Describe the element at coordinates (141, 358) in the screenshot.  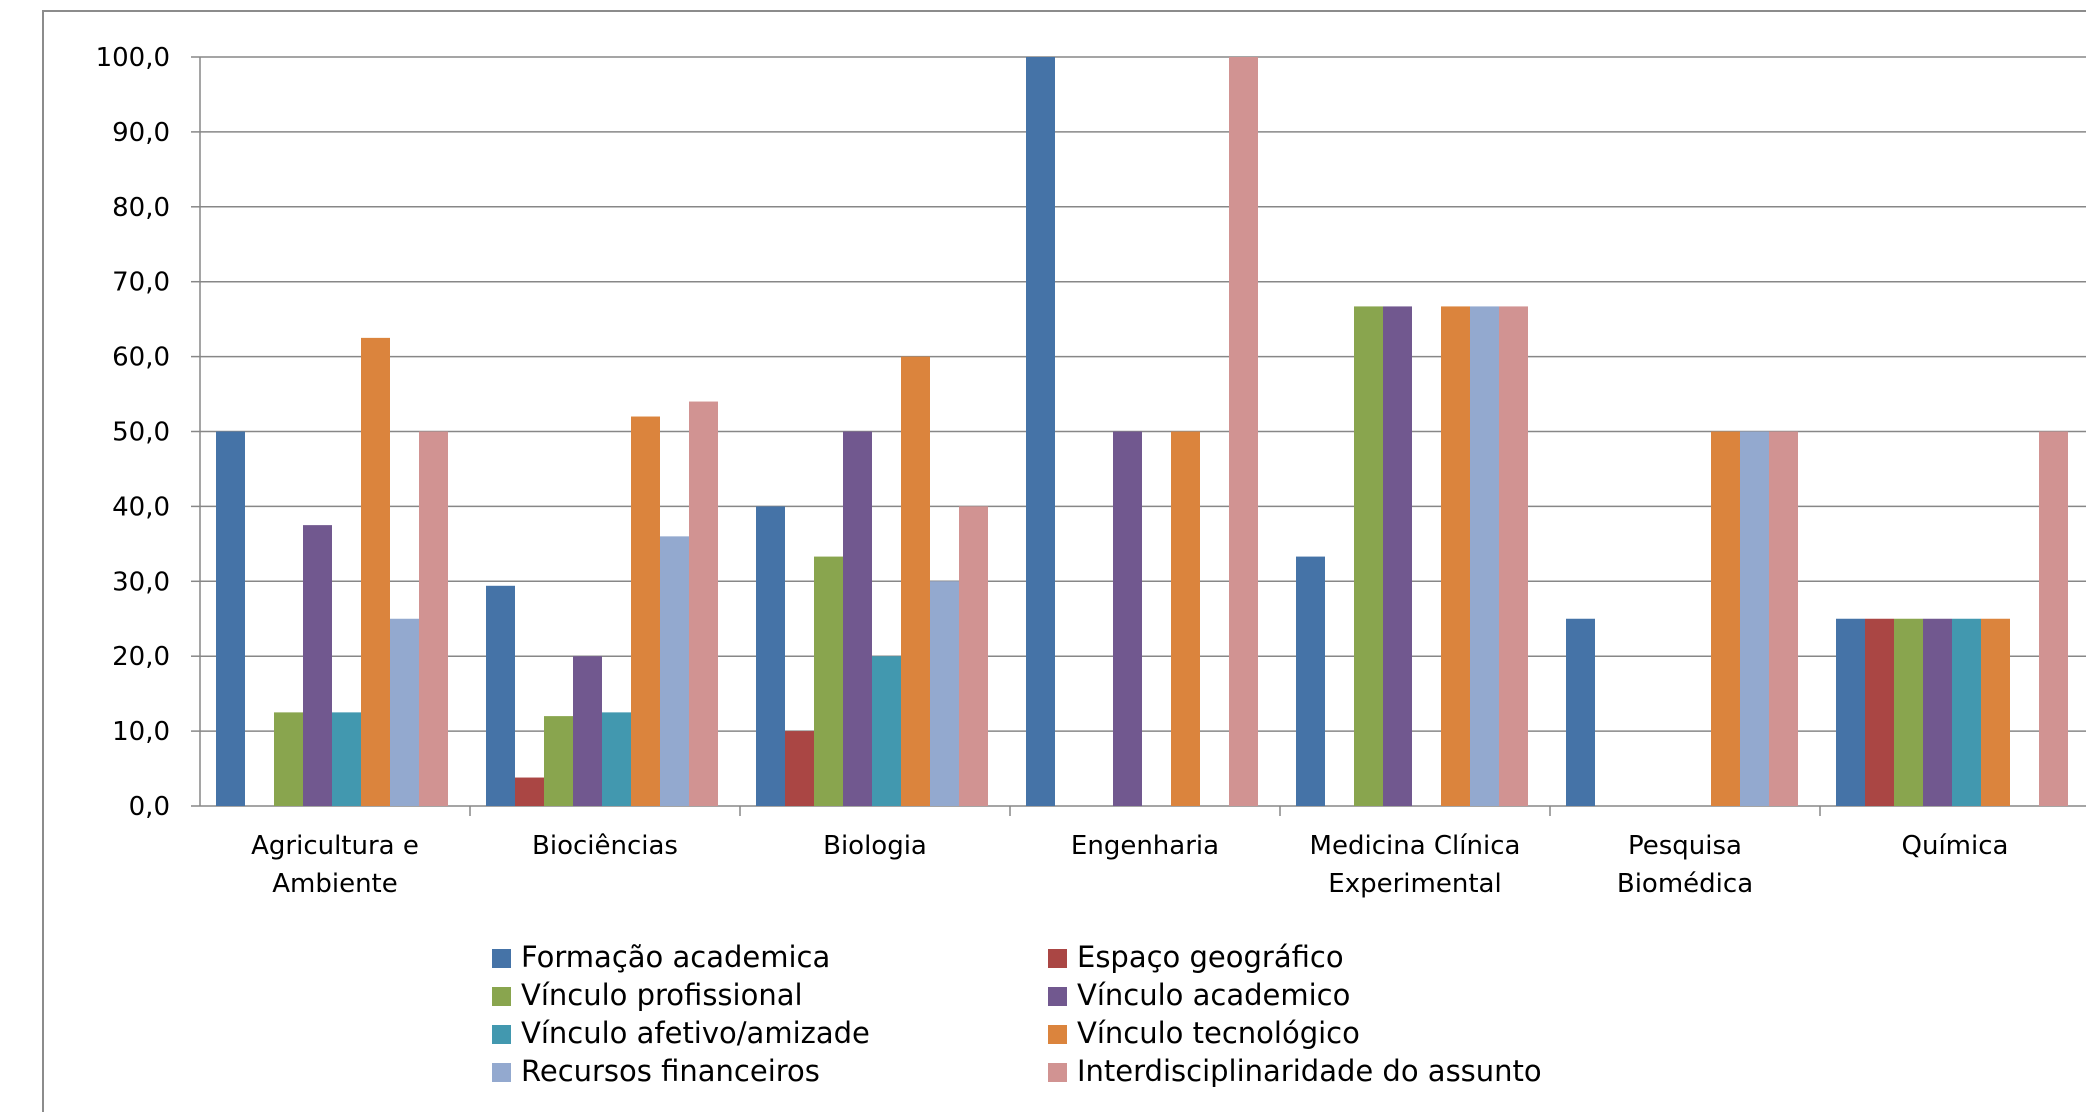
I see `y-tick-label: 60,0` at that location.